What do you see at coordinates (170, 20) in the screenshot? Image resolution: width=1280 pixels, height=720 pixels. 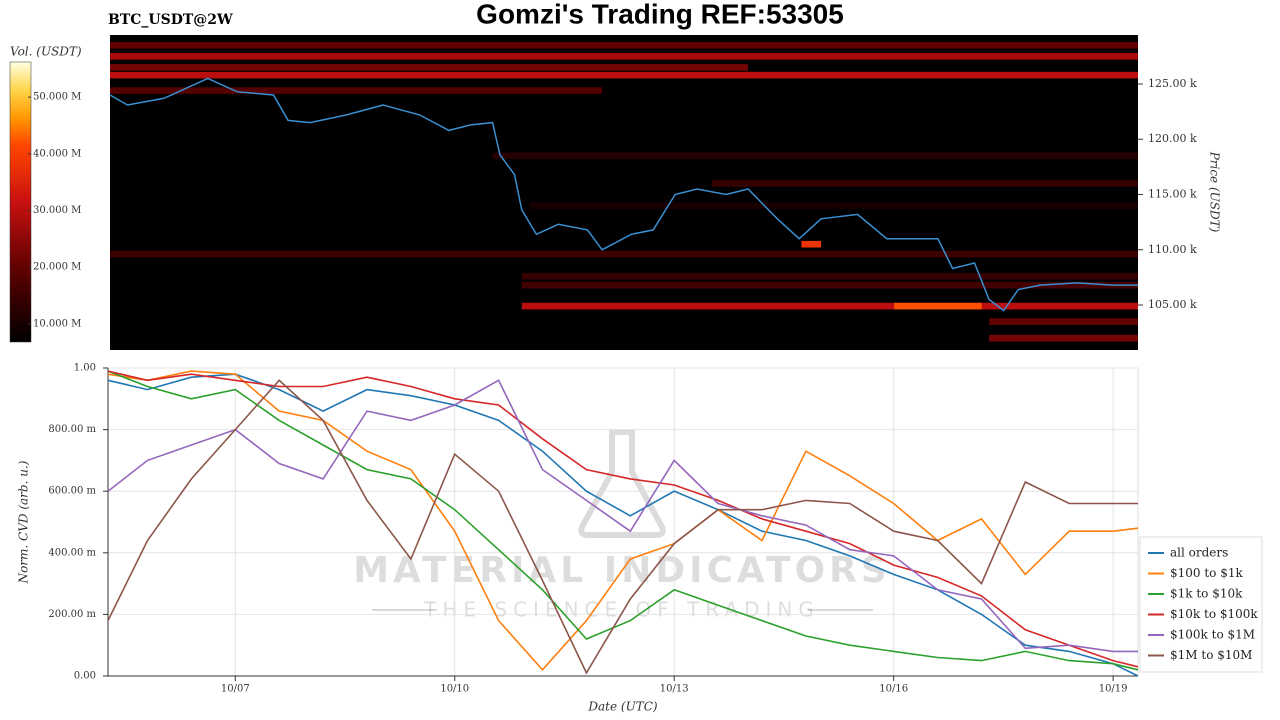 I see `symbol-label: BTC_USDT@2W` at bounding box center [170, 20].